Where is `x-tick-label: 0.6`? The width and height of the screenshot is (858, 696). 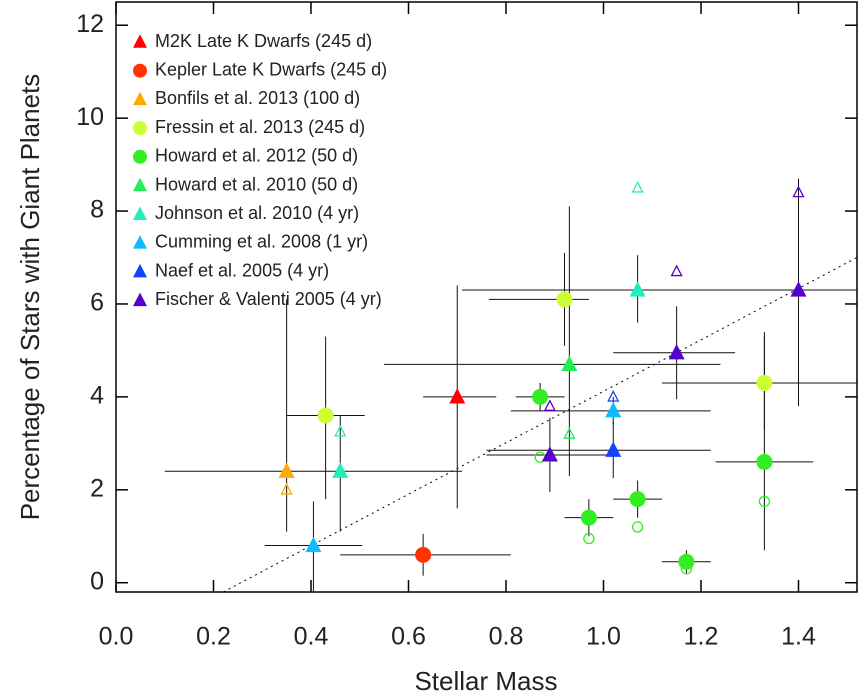 x-tick-label: 0.6 is located at coordinates (408, 637).